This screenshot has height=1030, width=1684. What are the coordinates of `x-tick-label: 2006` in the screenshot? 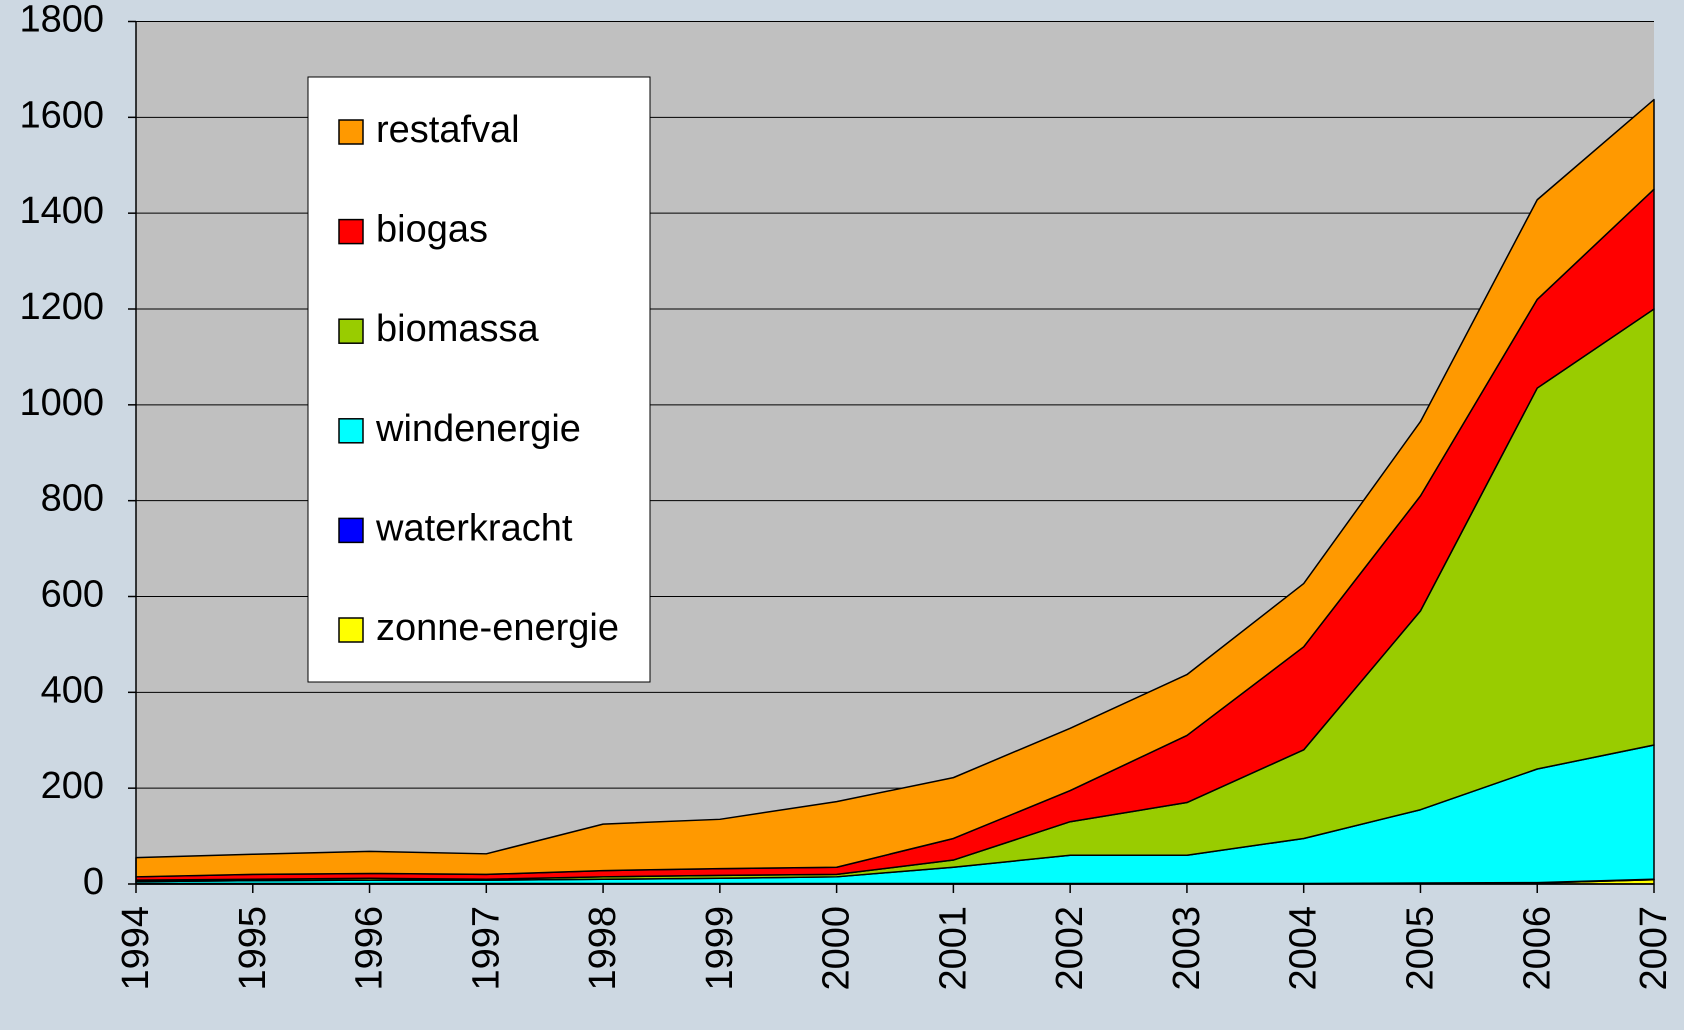 It's located at (1537, 948).